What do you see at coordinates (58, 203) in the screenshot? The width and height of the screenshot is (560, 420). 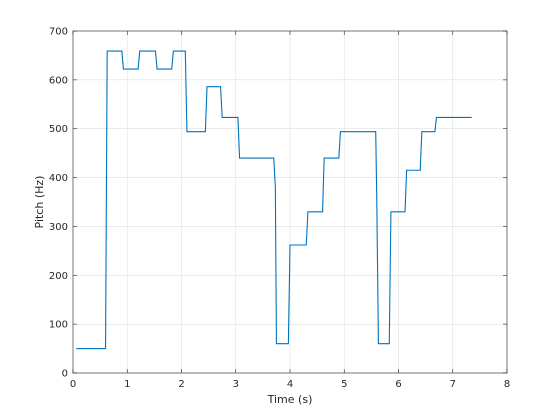 I see `y-tick-labels: 0 100 200 300 400 500 600 700` at bounding box center [58, 203].